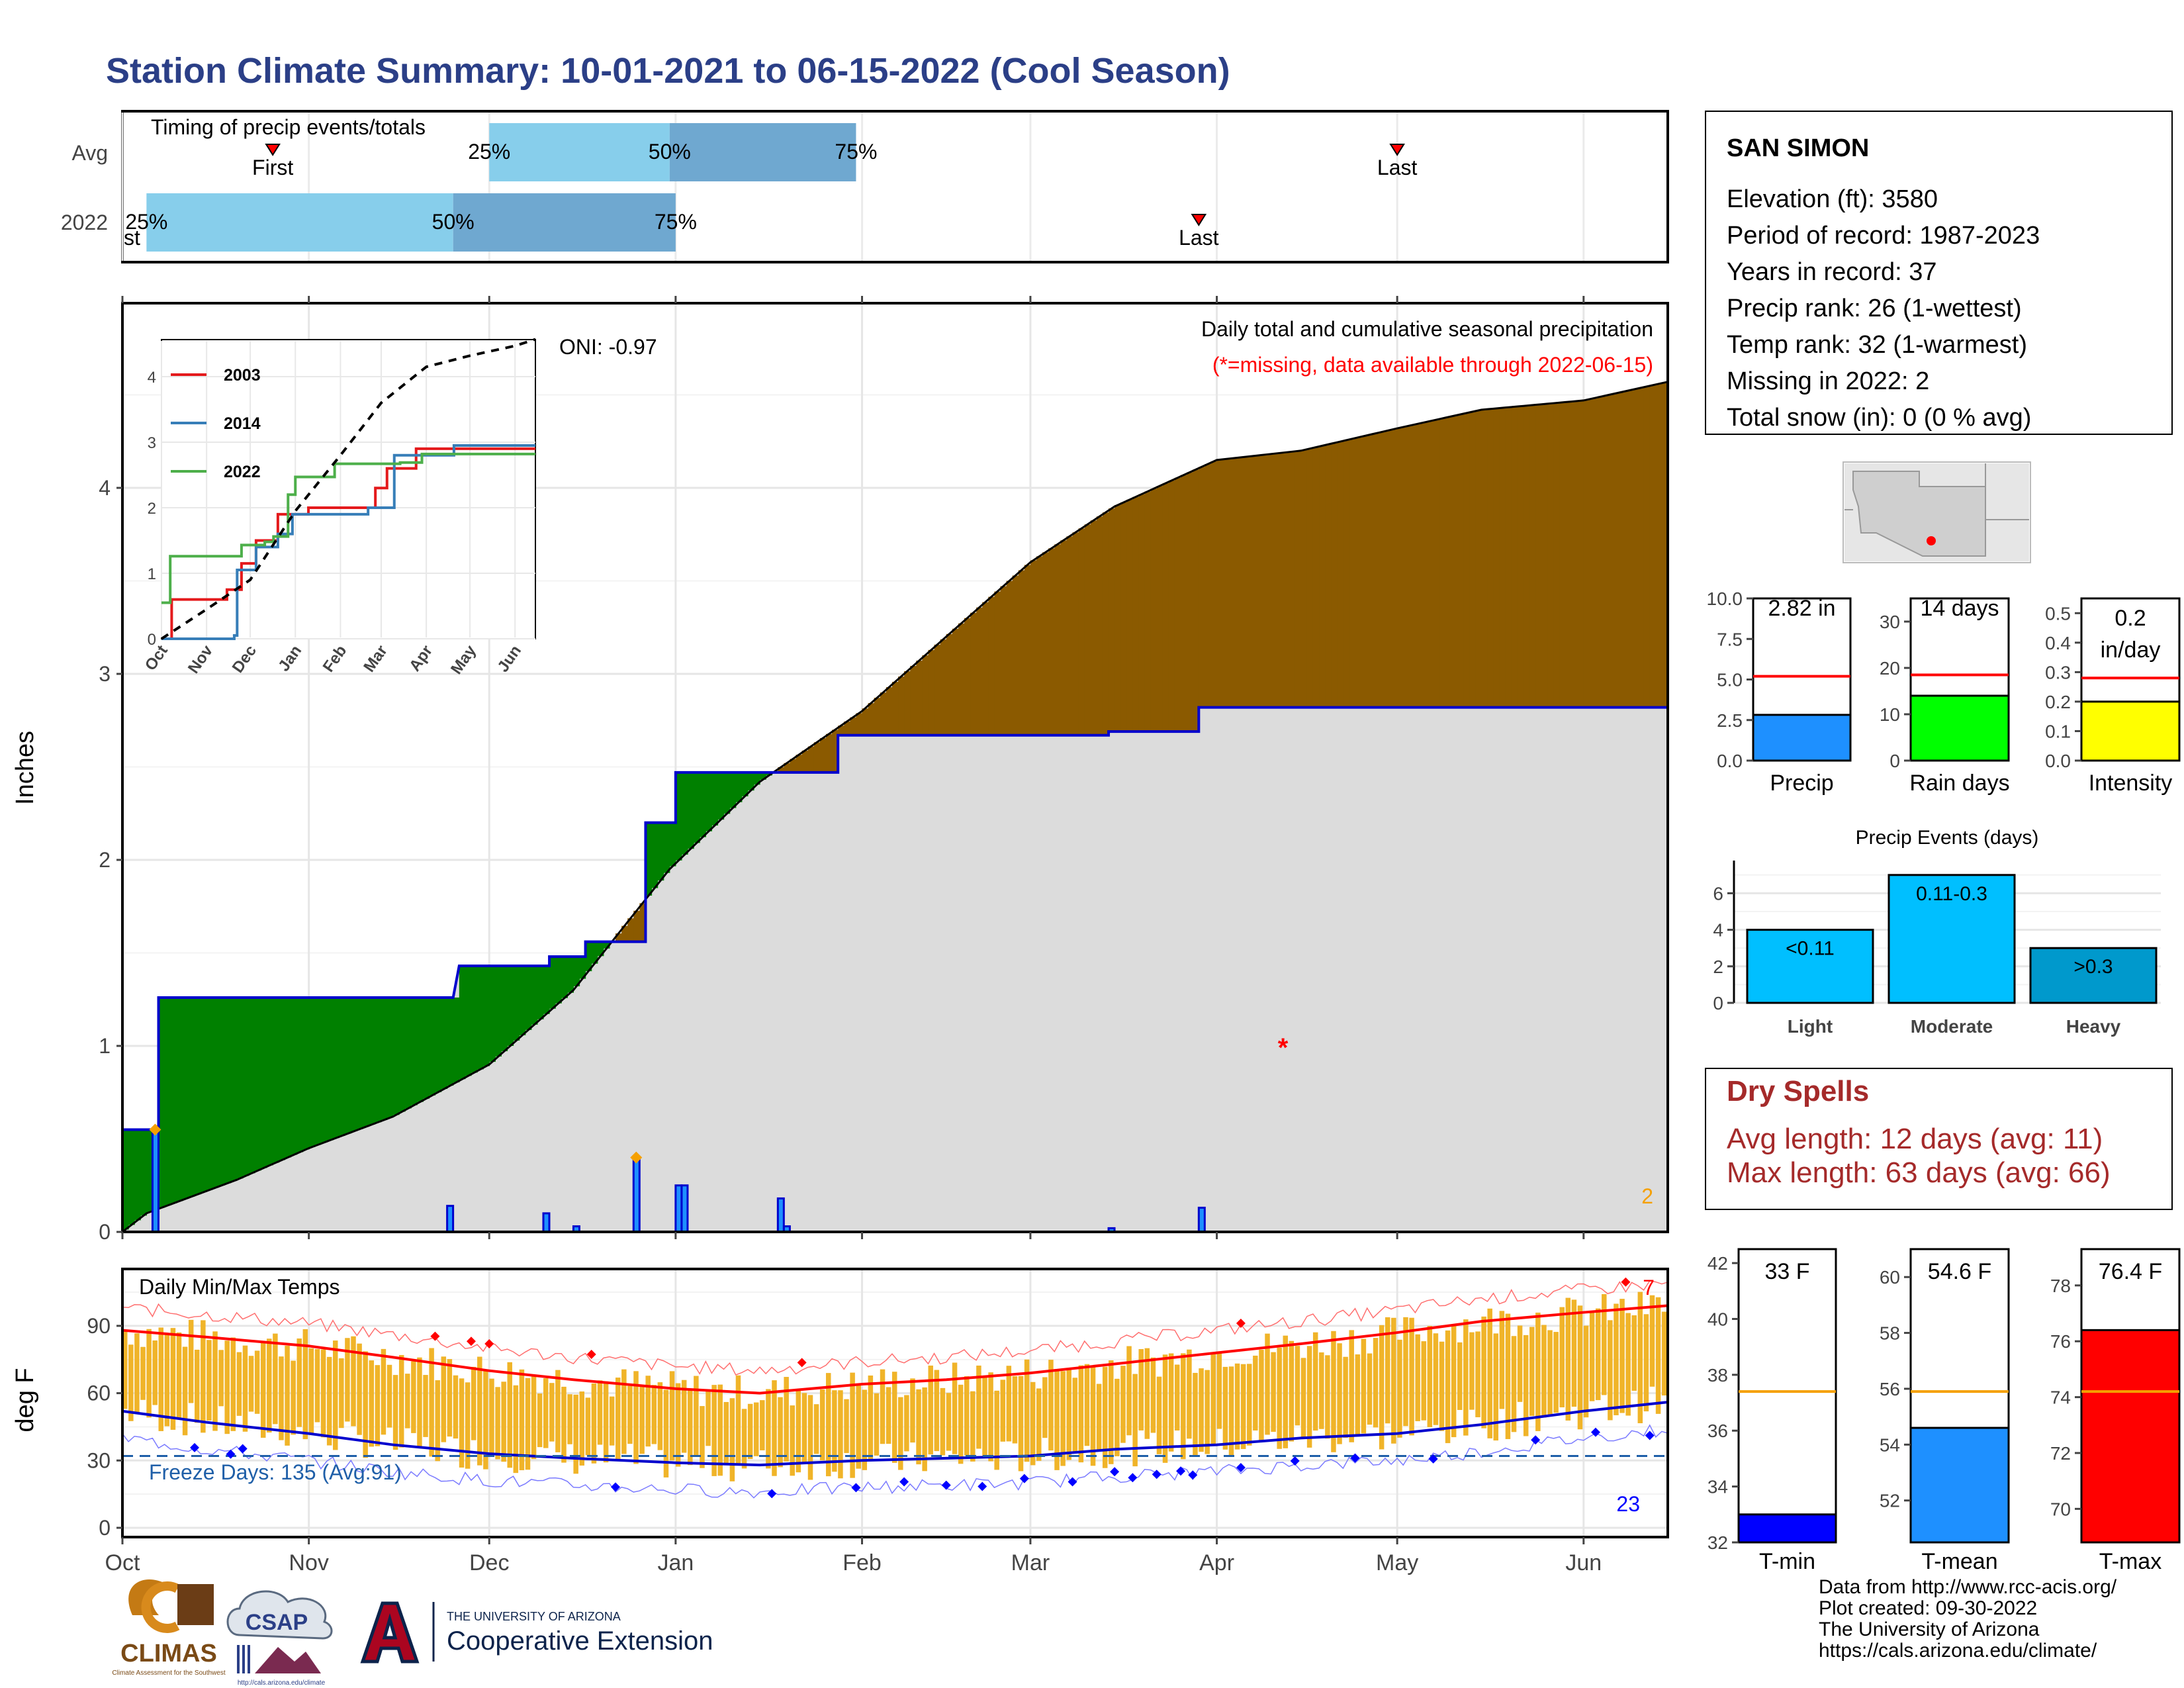 This screenshot has height=1688, width=2184. I want to click on tmin-value: 33 F, so click(1786, 1271).